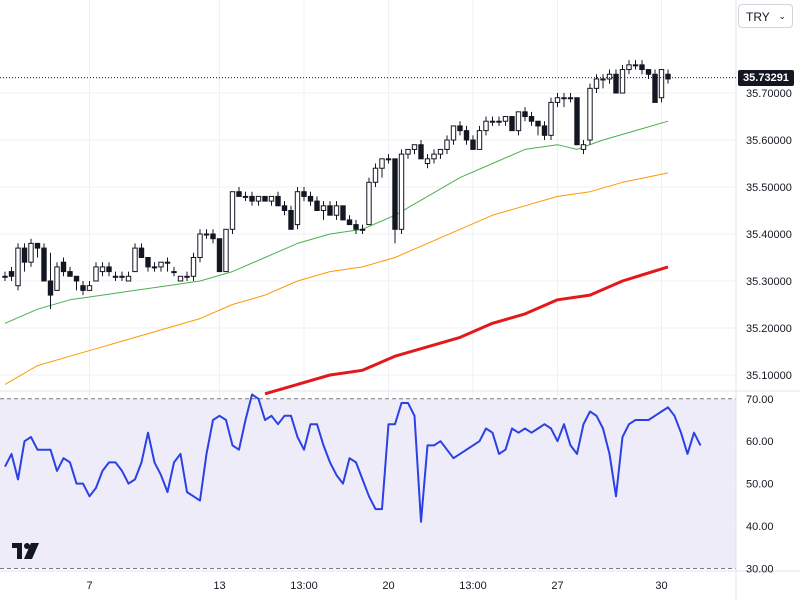  I want to click on chevron-down-icon: ⌄, so click(782, 16).